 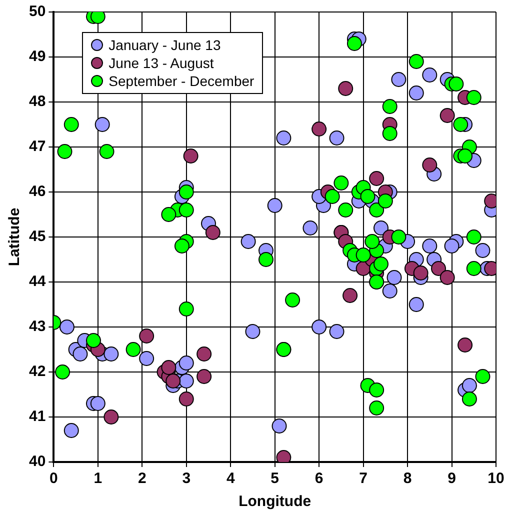 I want to click on x-tick-label: 6, so click(x=319, y=479).